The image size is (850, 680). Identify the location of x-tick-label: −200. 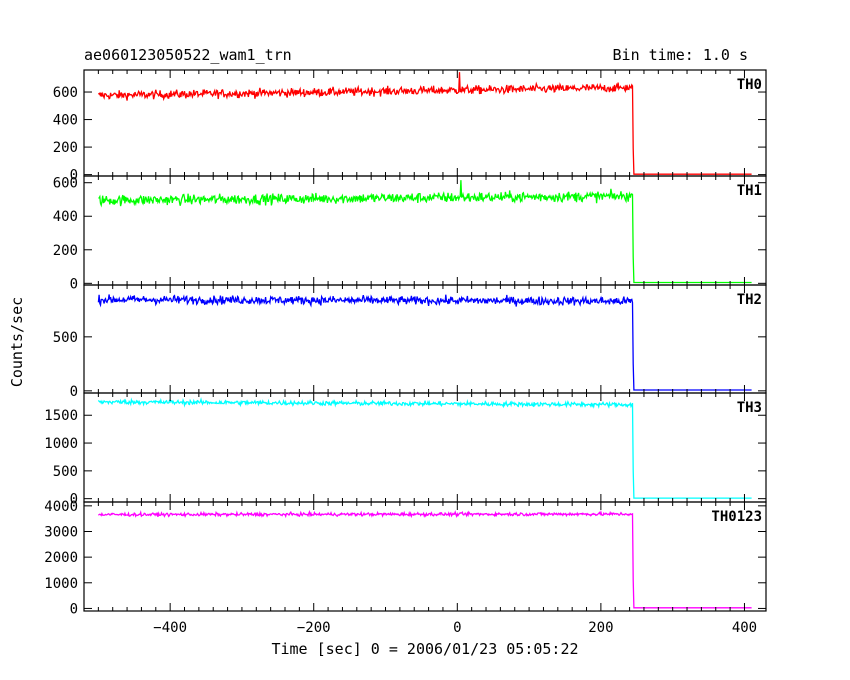
(314, 628).